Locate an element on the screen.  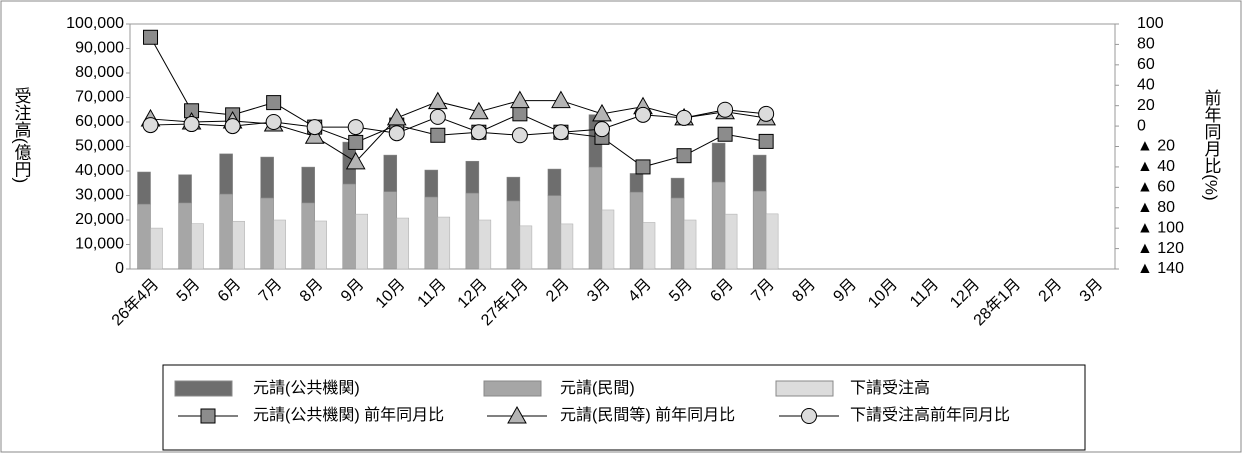
y2-tick-label: ▲ 60 is located at coordinates (1156, 187).